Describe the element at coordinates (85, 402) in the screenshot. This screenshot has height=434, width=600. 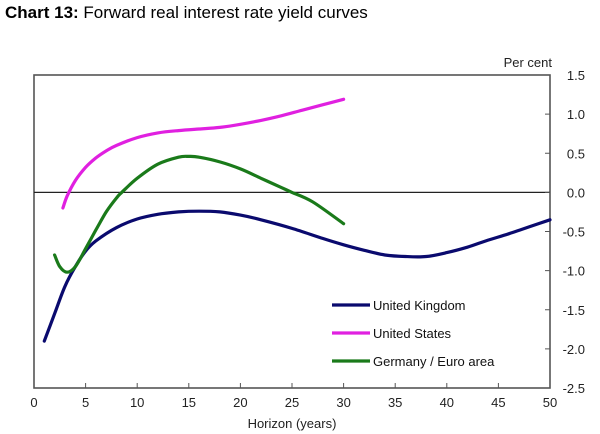
I see `x-tick-label: 5` at that location.